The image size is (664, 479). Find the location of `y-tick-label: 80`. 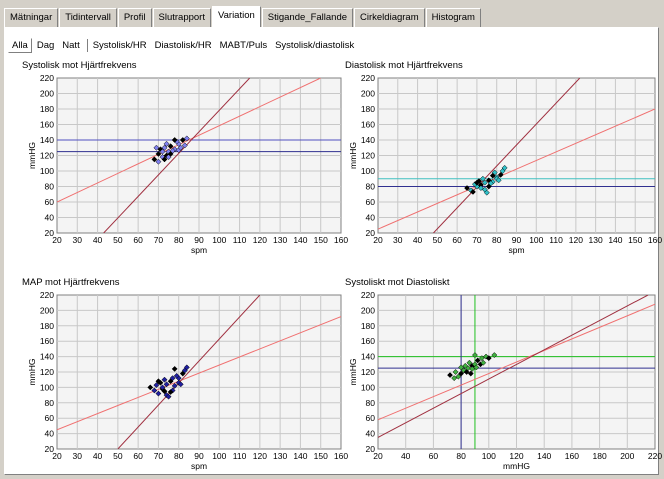

y-tick-label: 80 is located at coordinates (50, 187).